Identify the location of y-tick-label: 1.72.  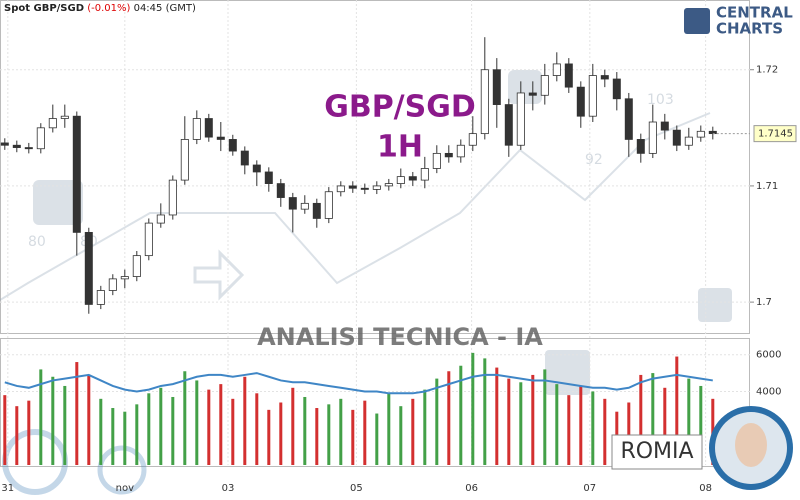
(767, 70).